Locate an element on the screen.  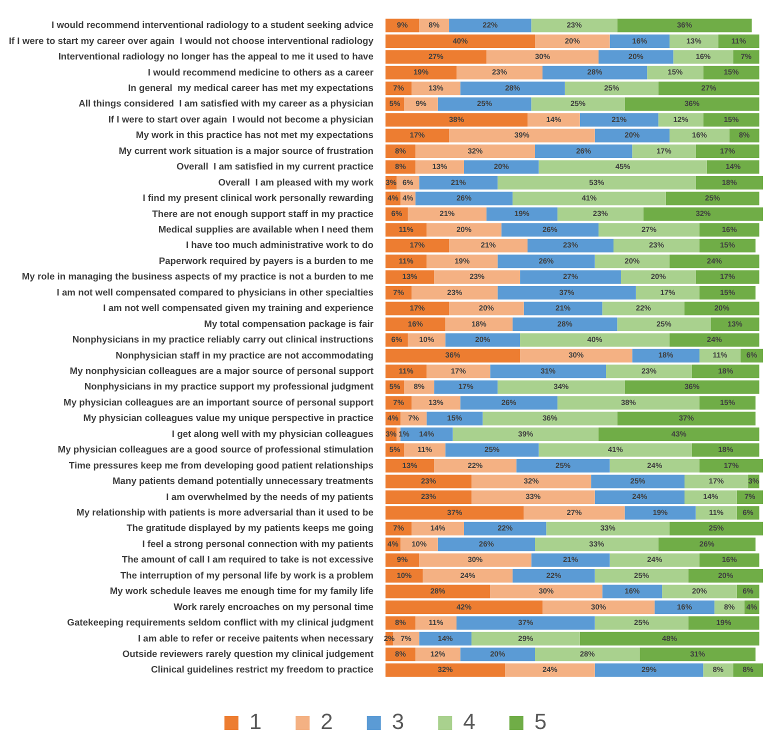
y-tick-label: There are not enough support staff in my practice is located at coordinates (263, 213).